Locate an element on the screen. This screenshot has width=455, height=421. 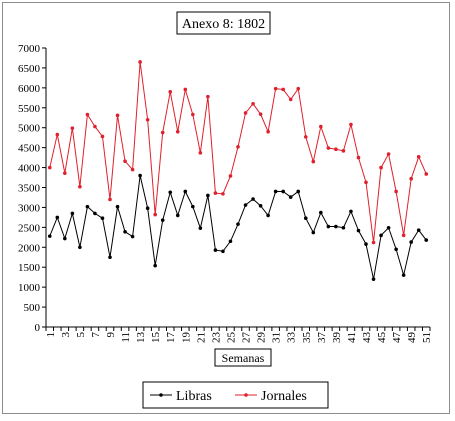
x-tick-label: 1 is located at coordinates (51, 335).